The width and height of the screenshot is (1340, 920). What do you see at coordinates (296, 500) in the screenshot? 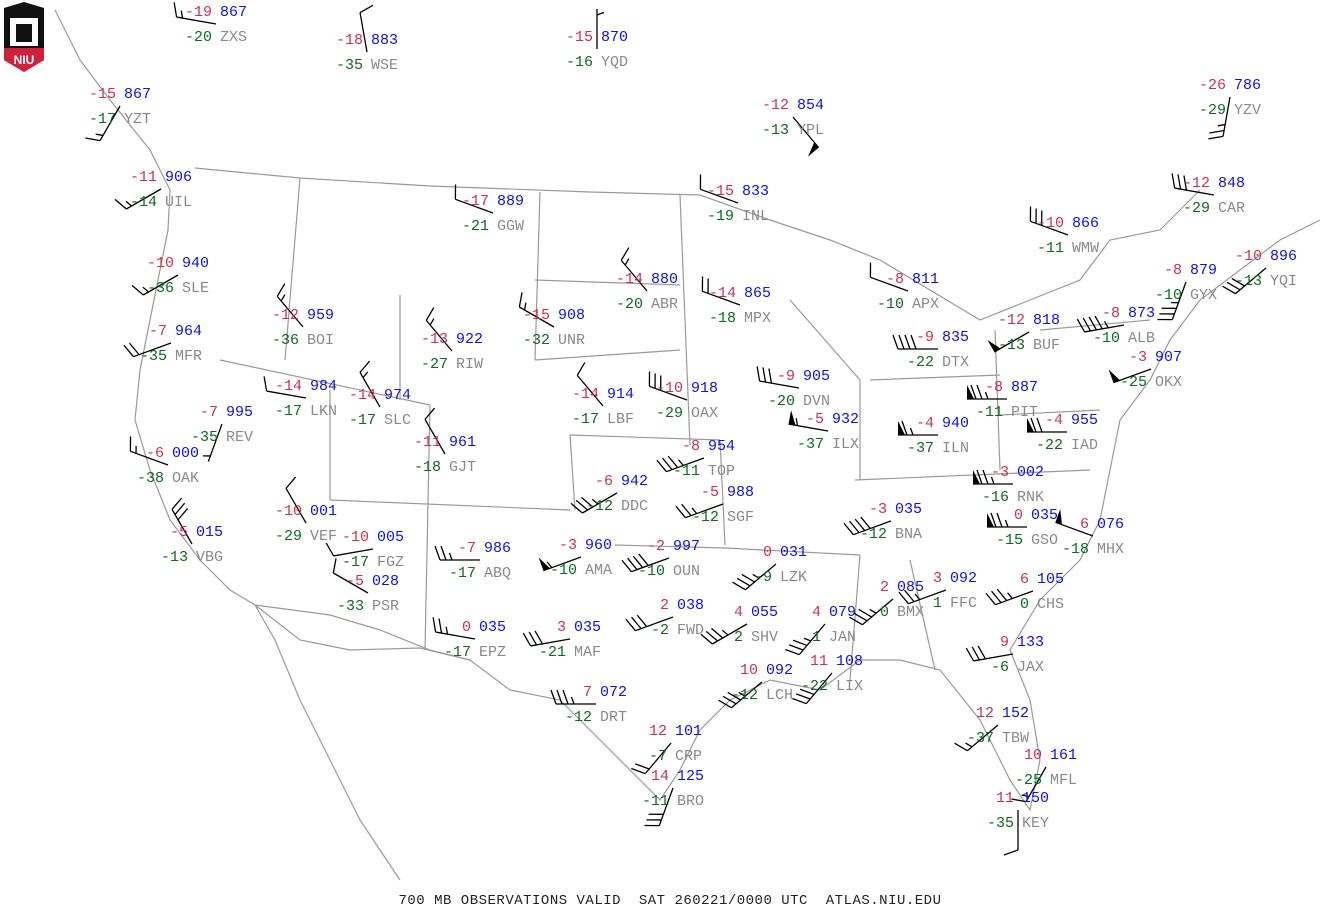
I see `wind-barb-vef` at bounding box center [296, 500].